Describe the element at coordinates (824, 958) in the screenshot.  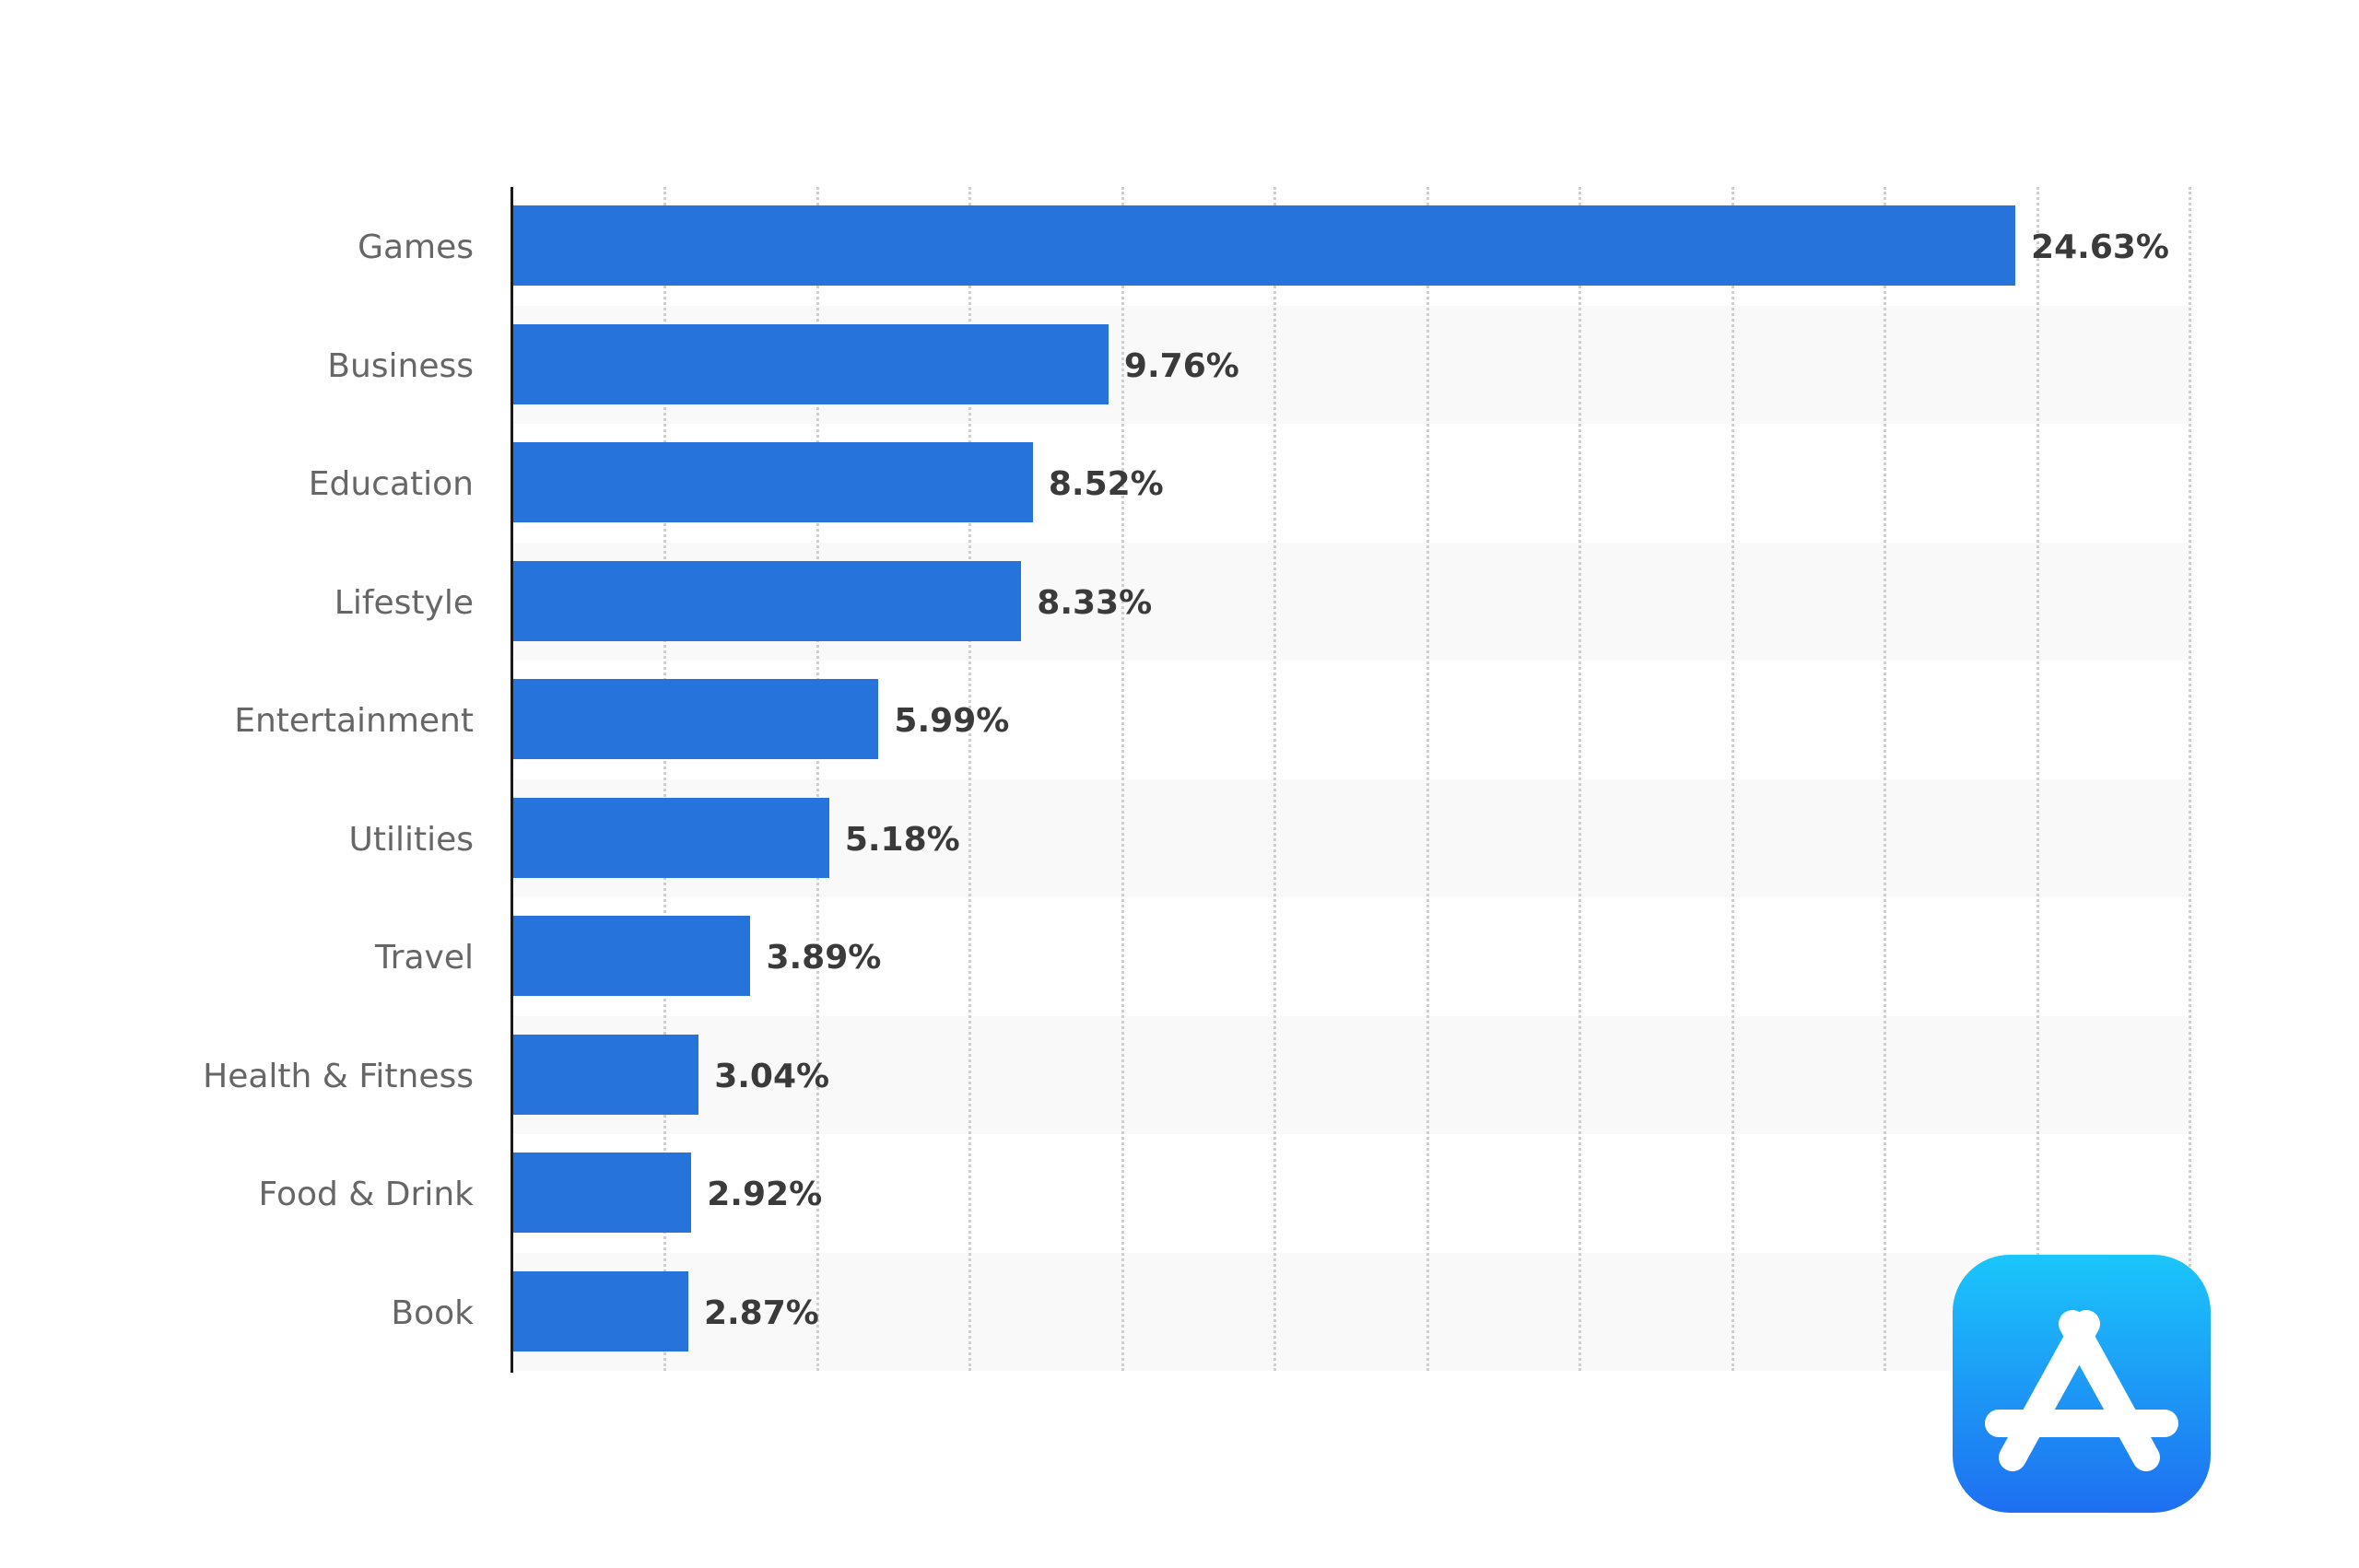
I see `value-label: 3.89%` at that location.